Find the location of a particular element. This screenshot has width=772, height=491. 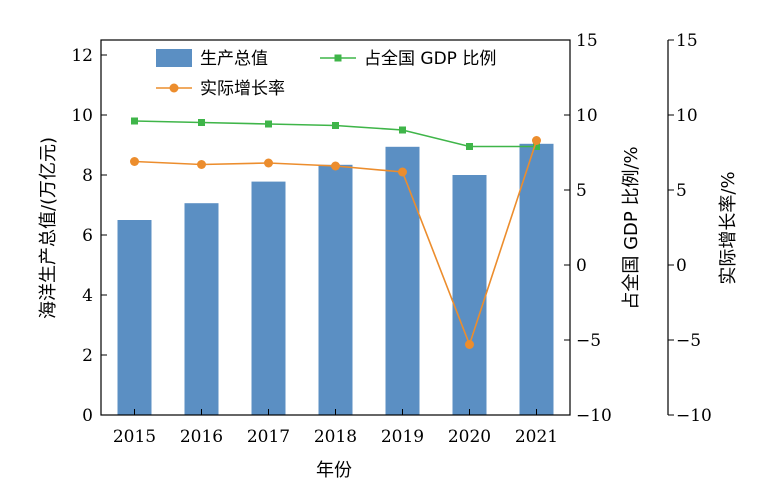

point-right2-2019 is located at coordinates (402, 172).